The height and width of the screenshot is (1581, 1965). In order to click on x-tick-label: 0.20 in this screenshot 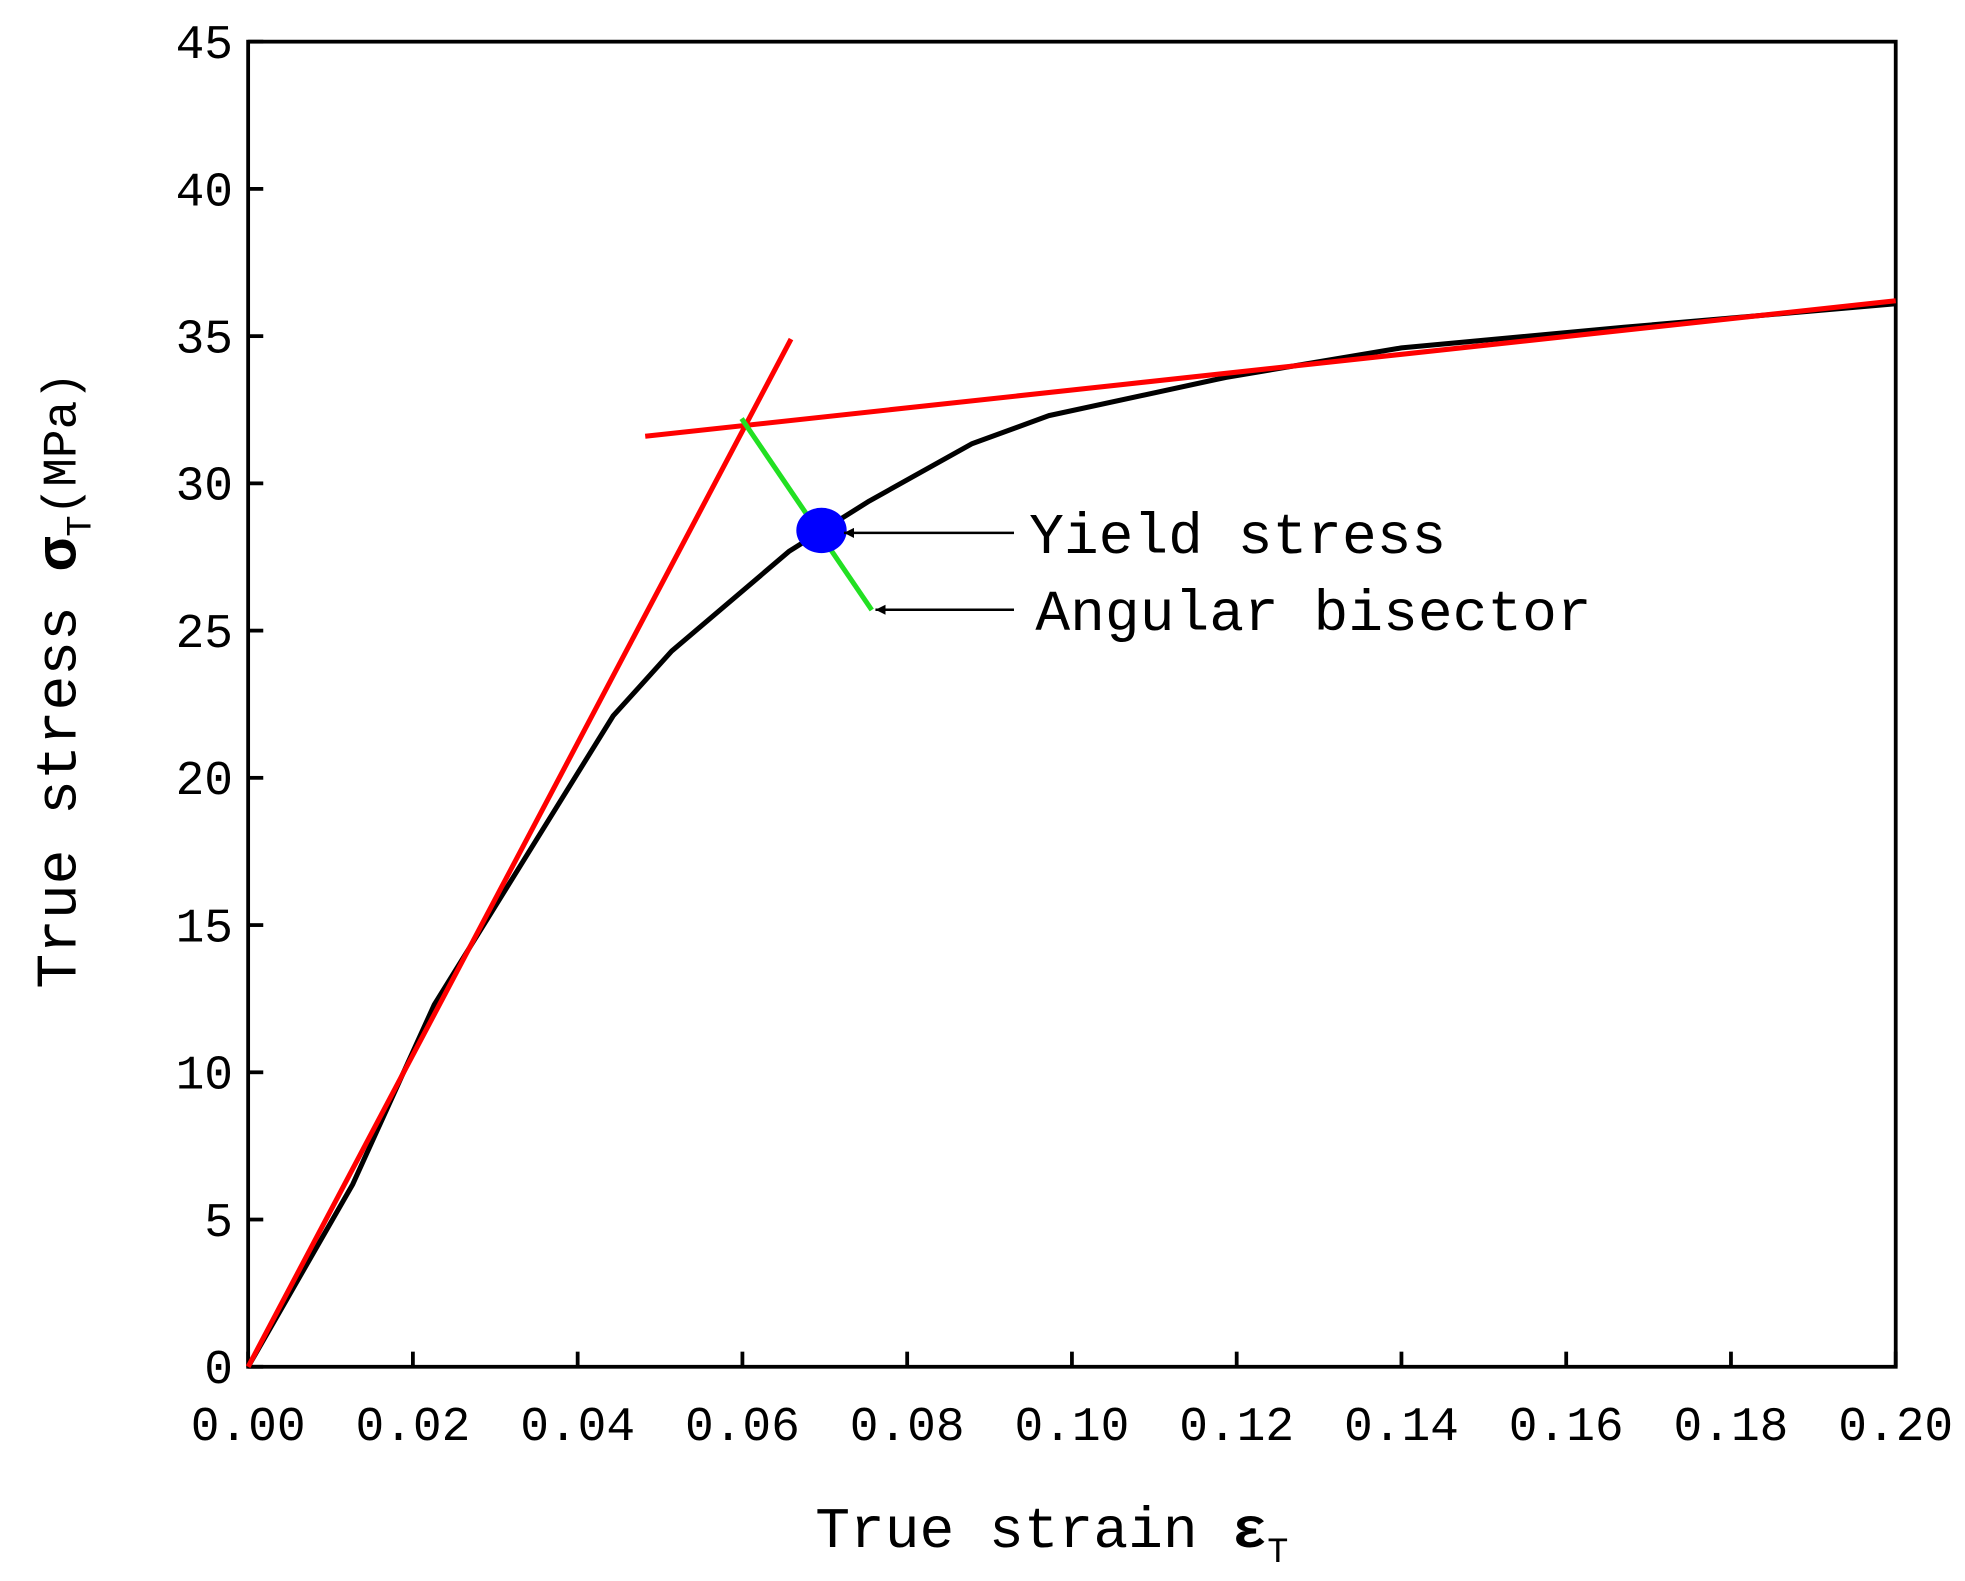, I will do `click(1895, 1428)`.